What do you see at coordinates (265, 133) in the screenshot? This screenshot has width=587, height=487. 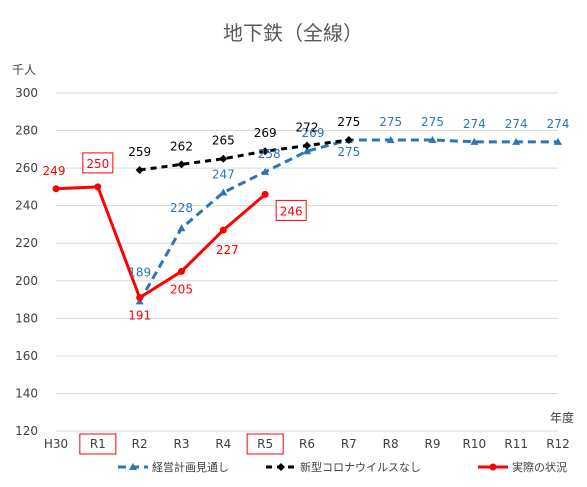 I see `data-label-1-R5: 269` at bounding box center [265, 133].